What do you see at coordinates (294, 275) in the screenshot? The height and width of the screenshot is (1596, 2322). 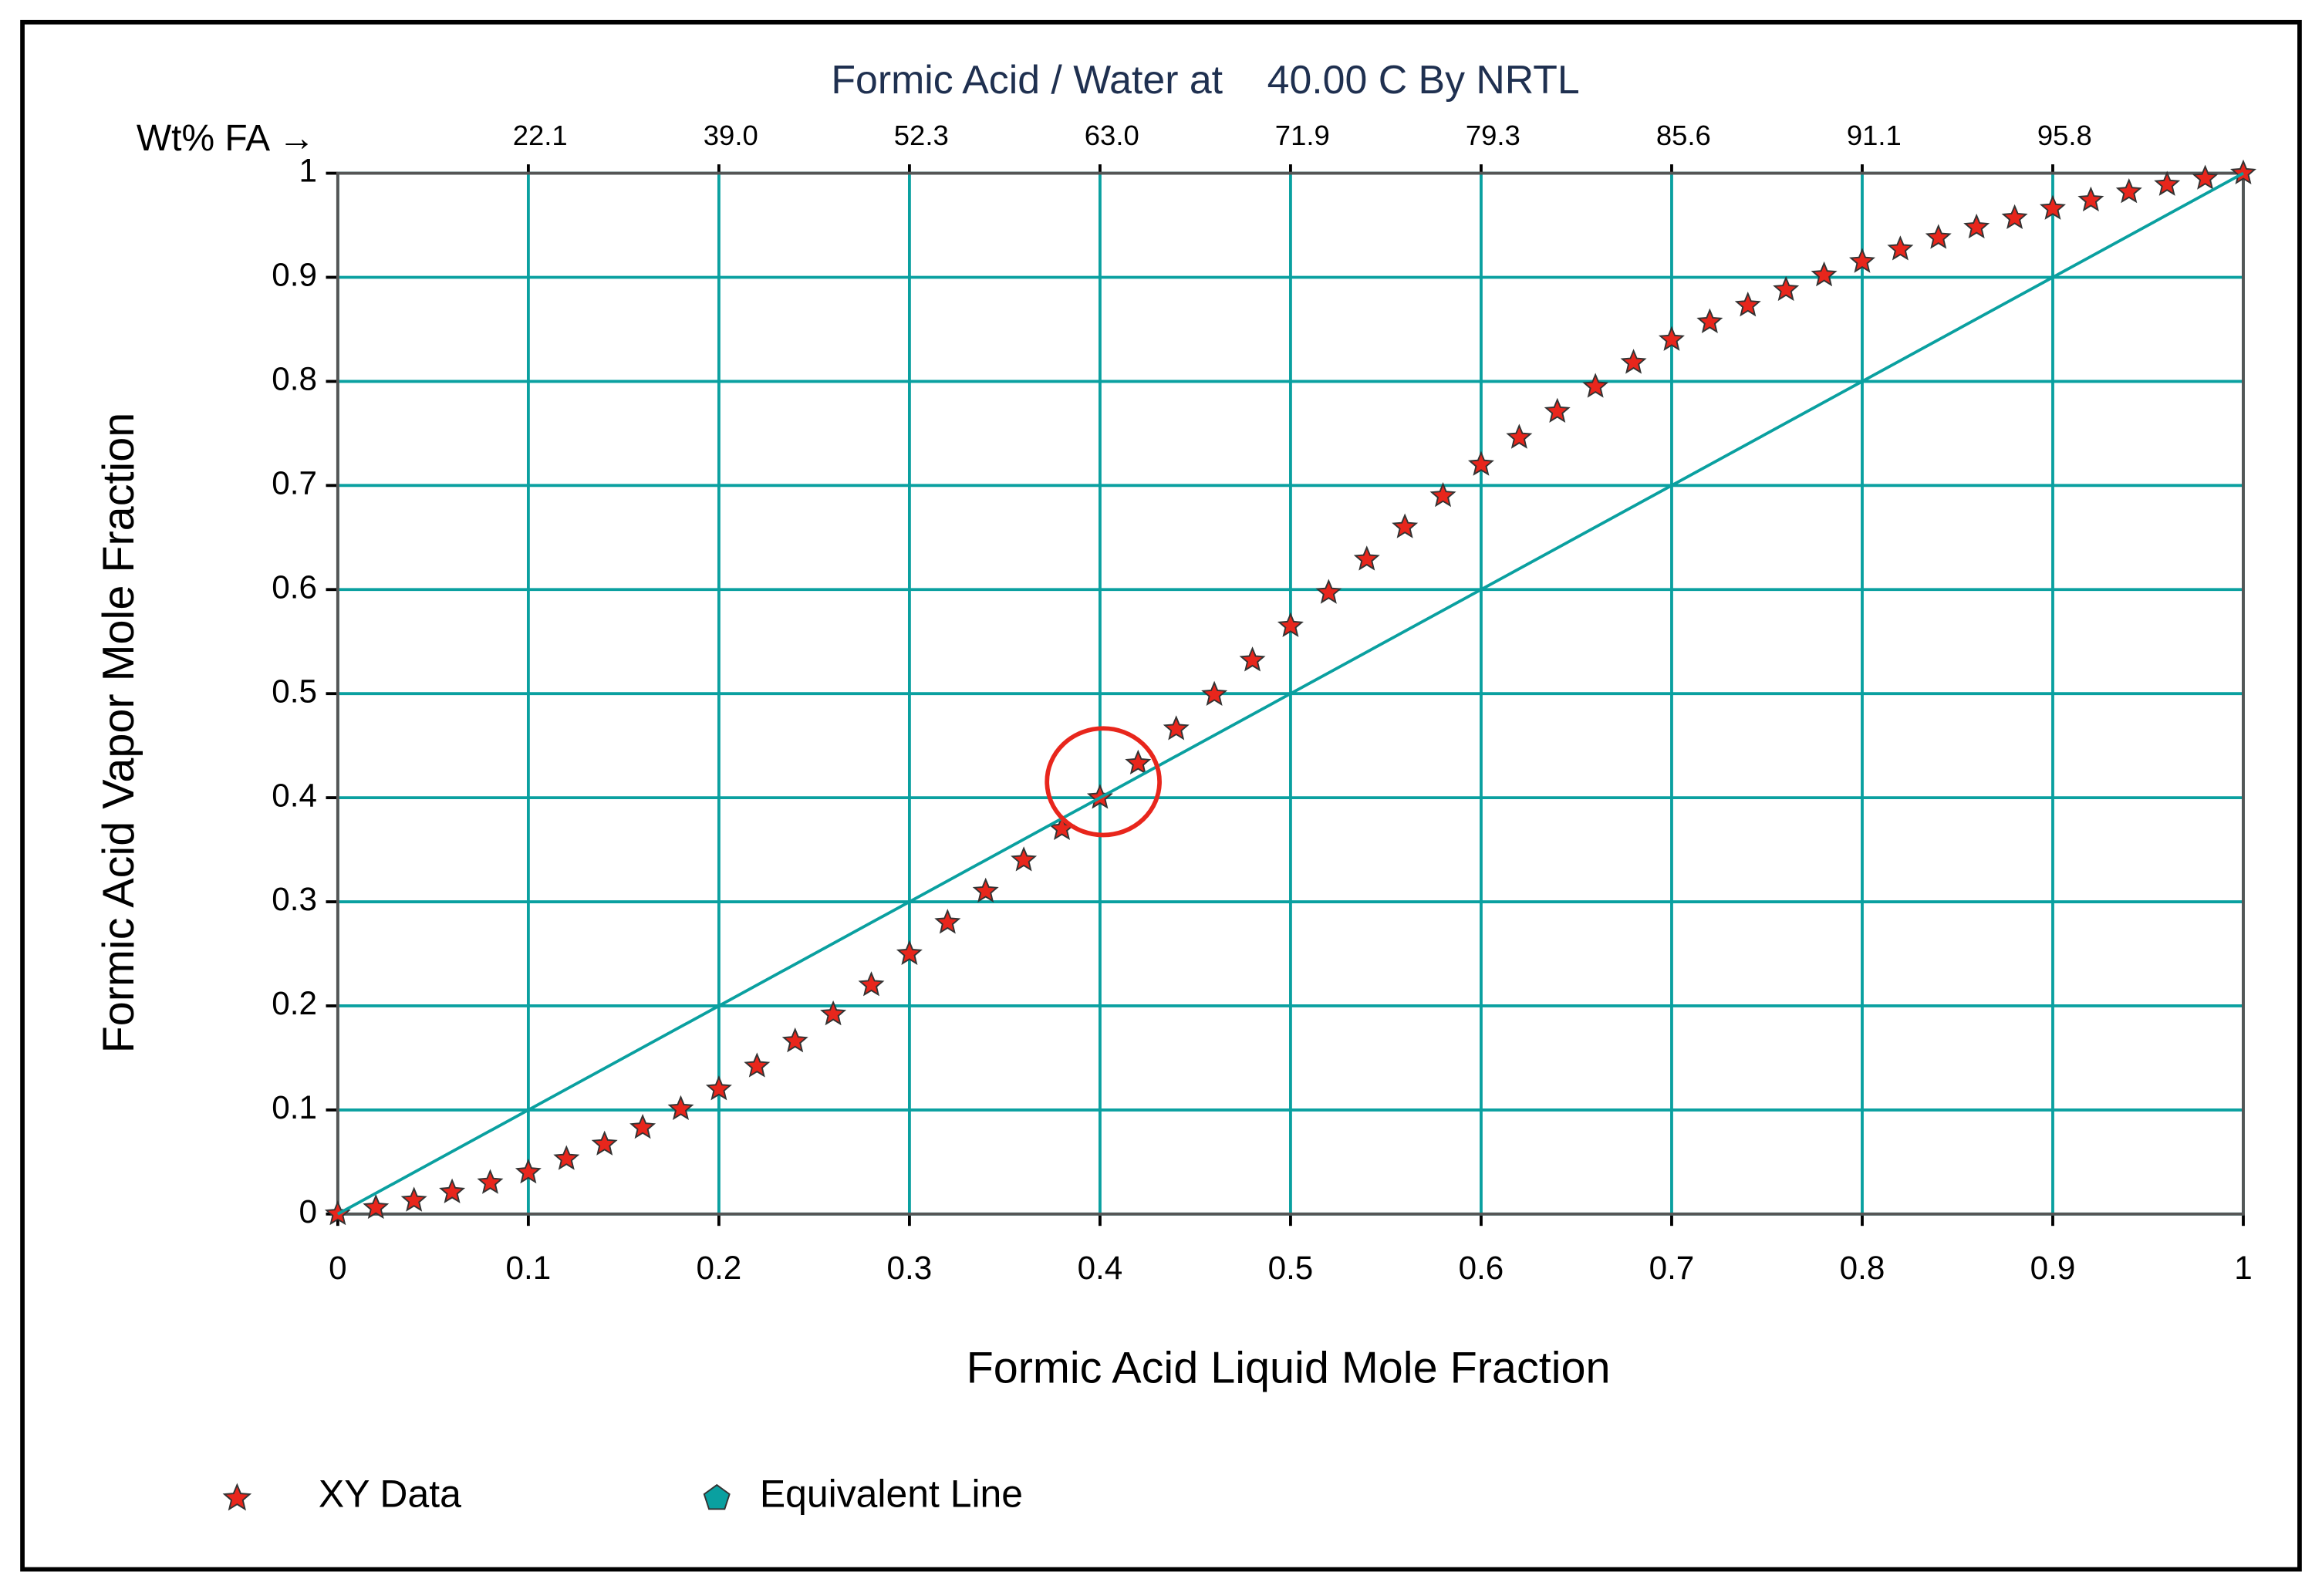 I see `y-tick-label: 0.9` at bounding box center [294, 275].